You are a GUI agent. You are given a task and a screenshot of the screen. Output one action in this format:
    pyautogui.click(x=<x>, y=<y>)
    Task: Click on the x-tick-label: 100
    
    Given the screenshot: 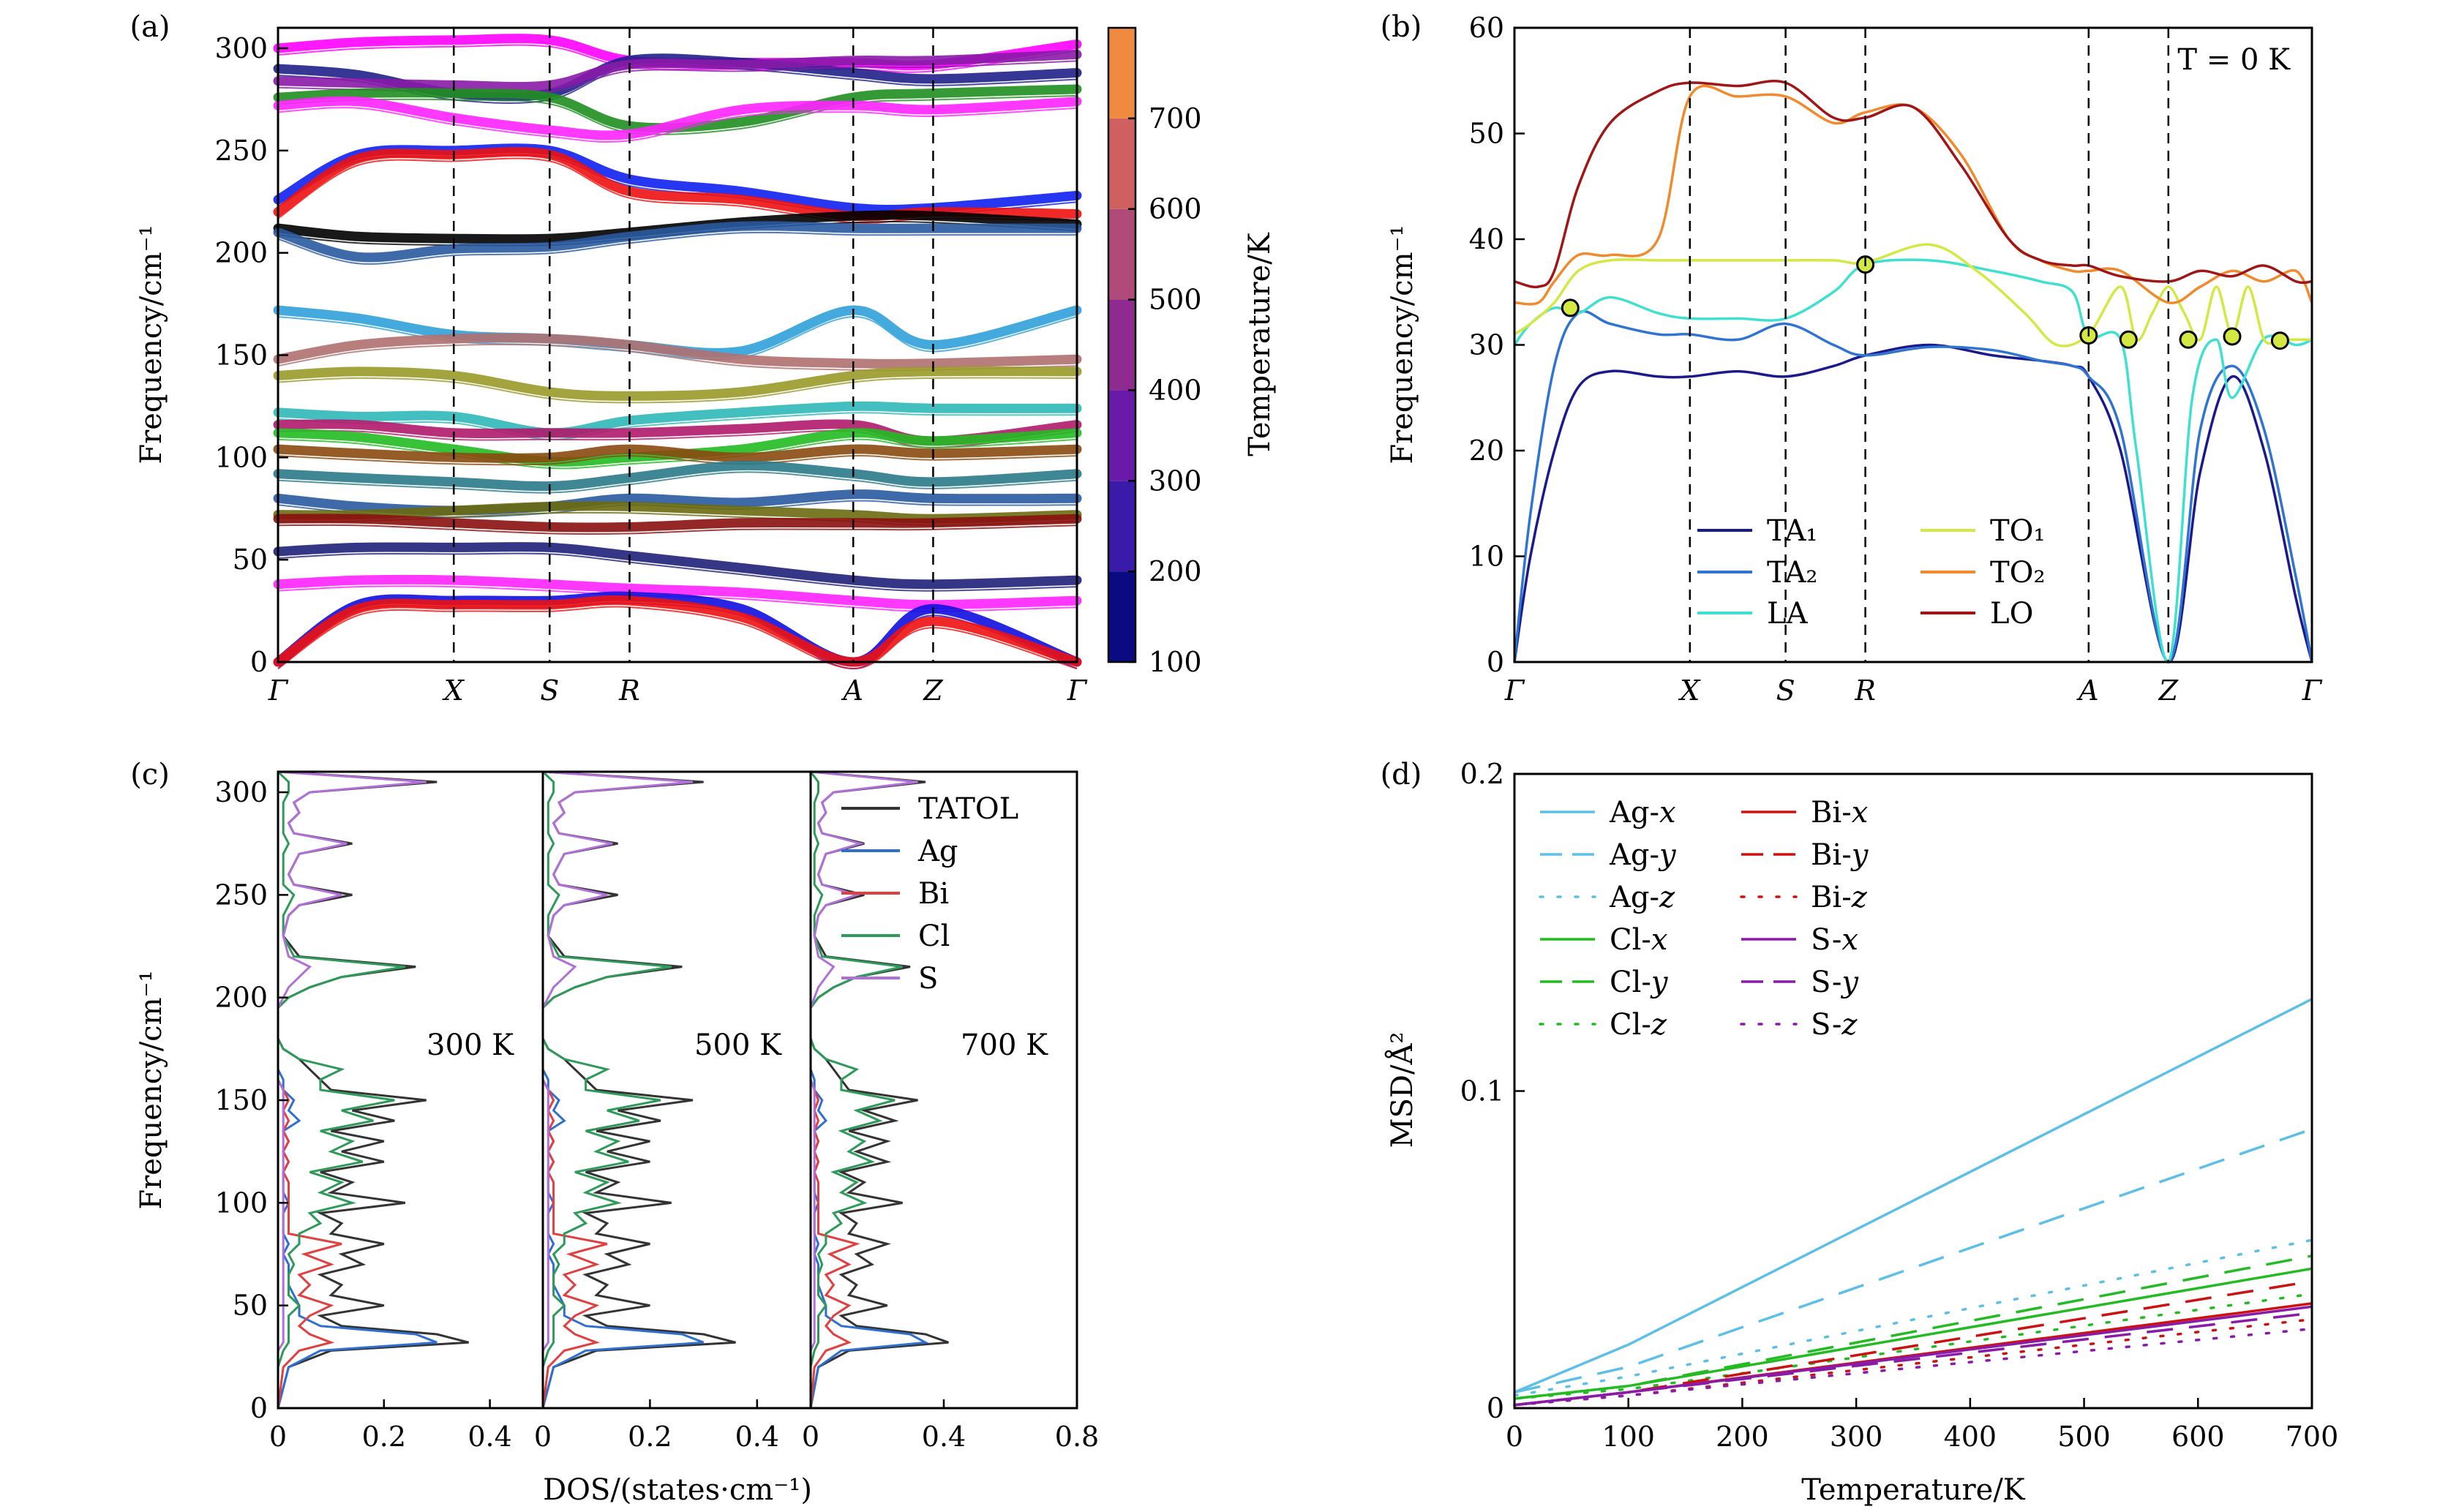 What is the action you would take?
    pyautogui.click(x=1628, y=1437)
    